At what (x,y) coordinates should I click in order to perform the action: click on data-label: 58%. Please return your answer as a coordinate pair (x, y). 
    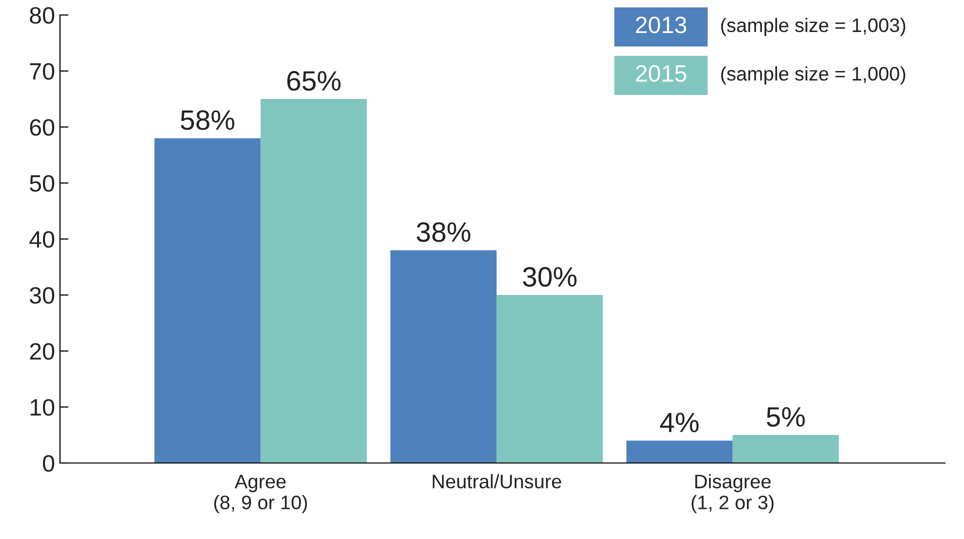
    Looking at the image, I should click on (207, 120).